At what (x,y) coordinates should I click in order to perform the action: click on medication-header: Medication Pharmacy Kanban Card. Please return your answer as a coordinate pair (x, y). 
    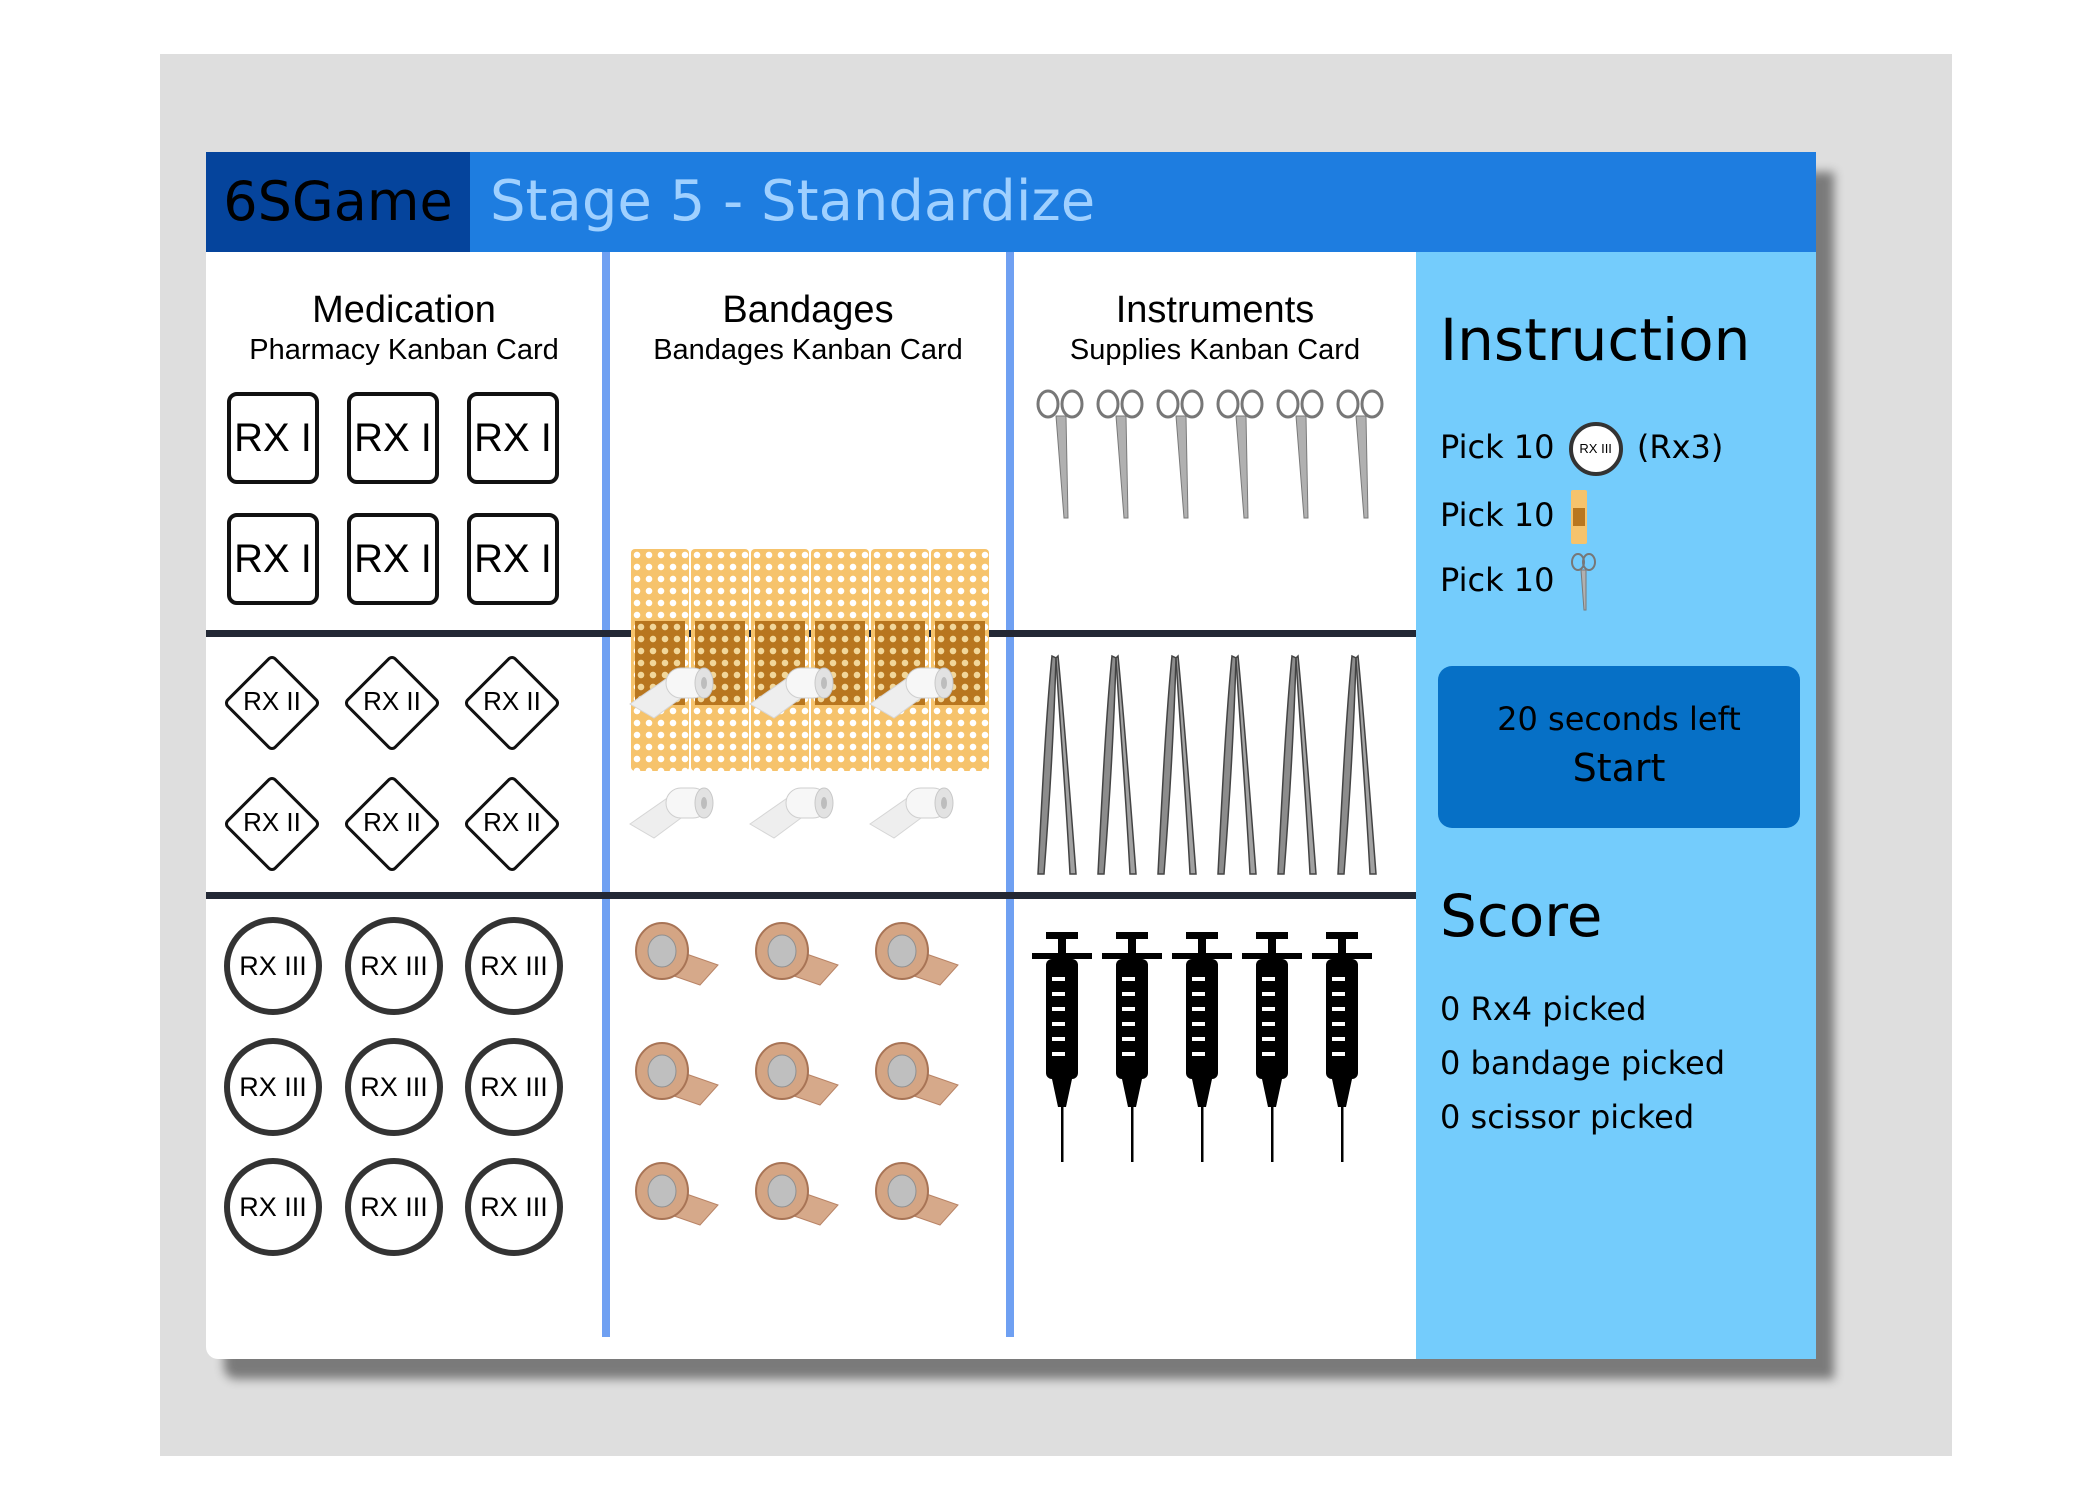
    Looking at the image, I should click on (404, 328).